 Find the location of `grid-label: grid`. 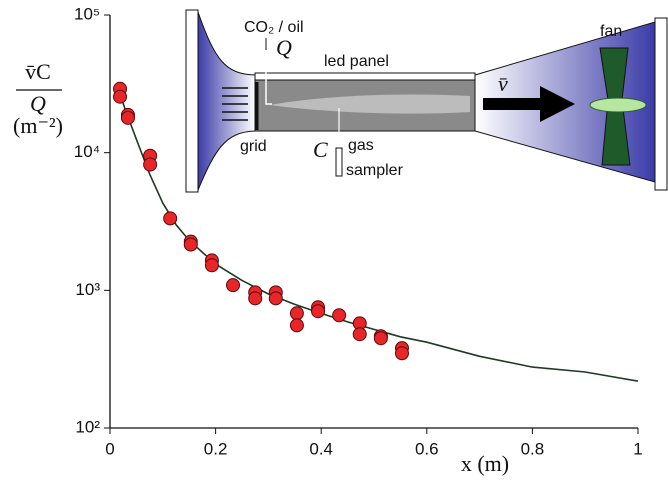

grid-label: grid is located at coordinates (253, 146).